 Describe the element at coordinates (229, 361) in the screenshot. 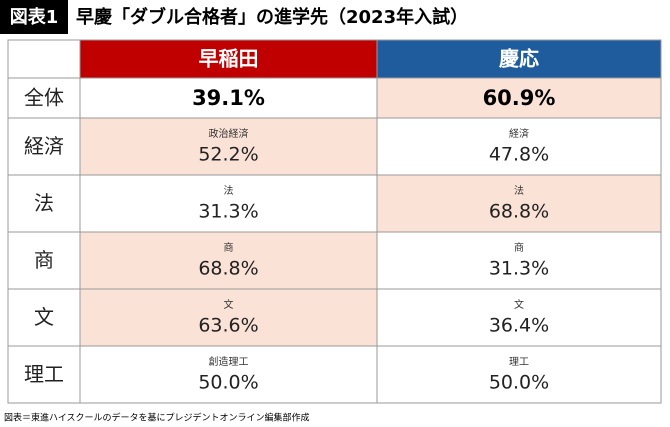

I see `cell-sub: 創造理工` at that location.